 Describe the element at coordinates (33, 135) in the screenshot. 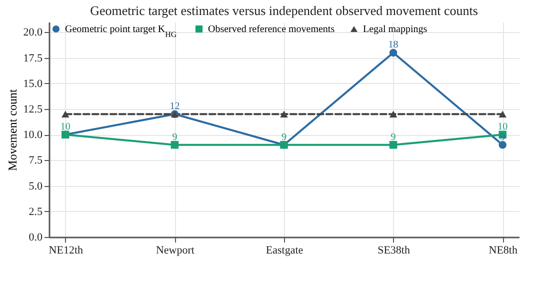

I see `y-tick-label: 10.0` at that location.